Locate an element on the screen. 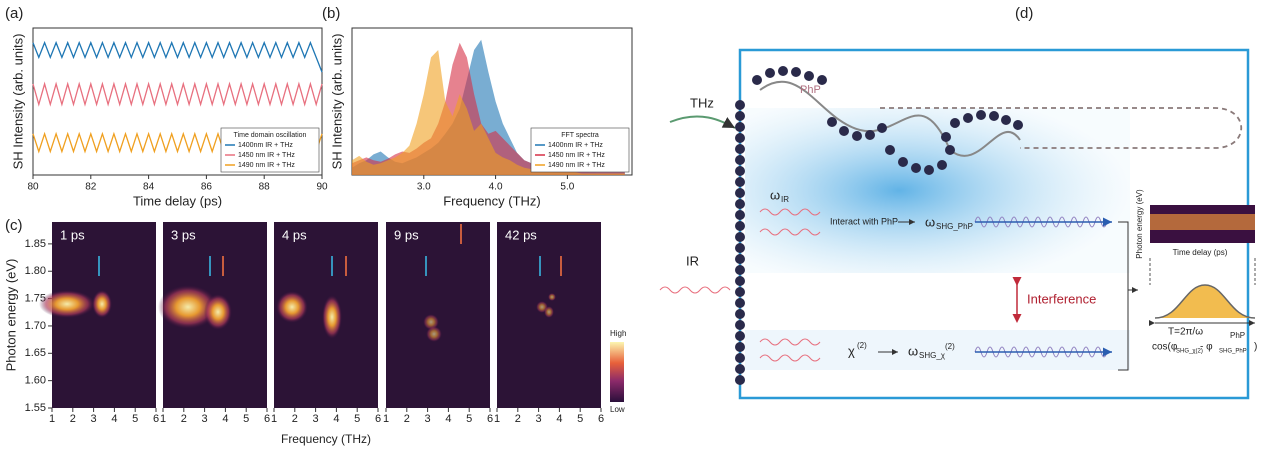 This screenshot has height=450, width=1269. legend-label: 1400nm IR + THz is located at coordinates (265, 145).